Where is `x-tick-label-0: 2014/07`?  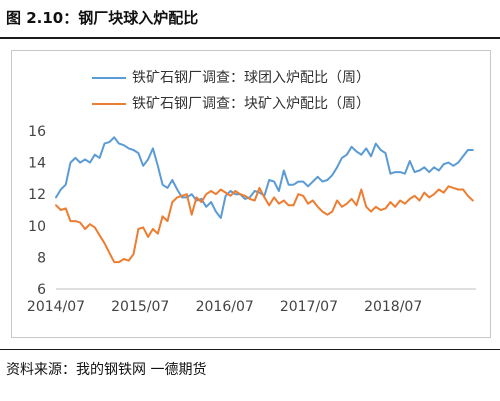
x-tick-label-0: 2014/07 is located at coordinates (56, 307).